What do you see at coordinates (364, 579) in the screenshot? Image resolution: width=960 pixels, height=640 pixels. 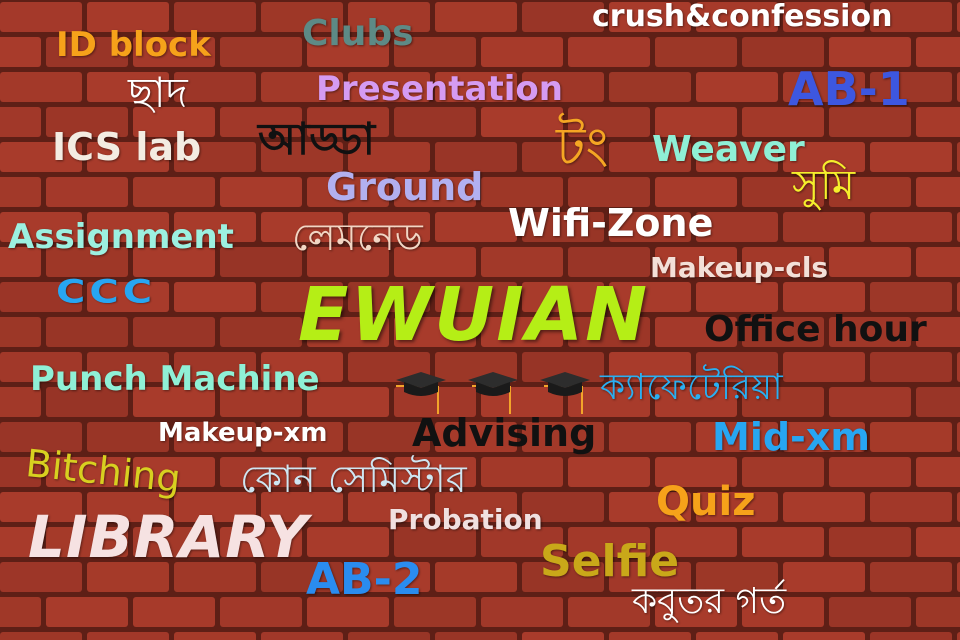 I see `word-ab2: AB-2` at bounding box center [364, 579].